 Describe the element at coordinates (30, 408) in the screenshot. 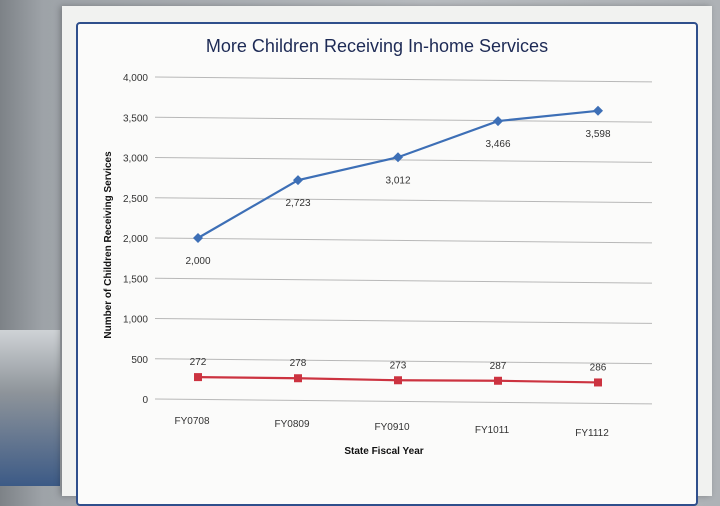

I see `wall-background` at that location.